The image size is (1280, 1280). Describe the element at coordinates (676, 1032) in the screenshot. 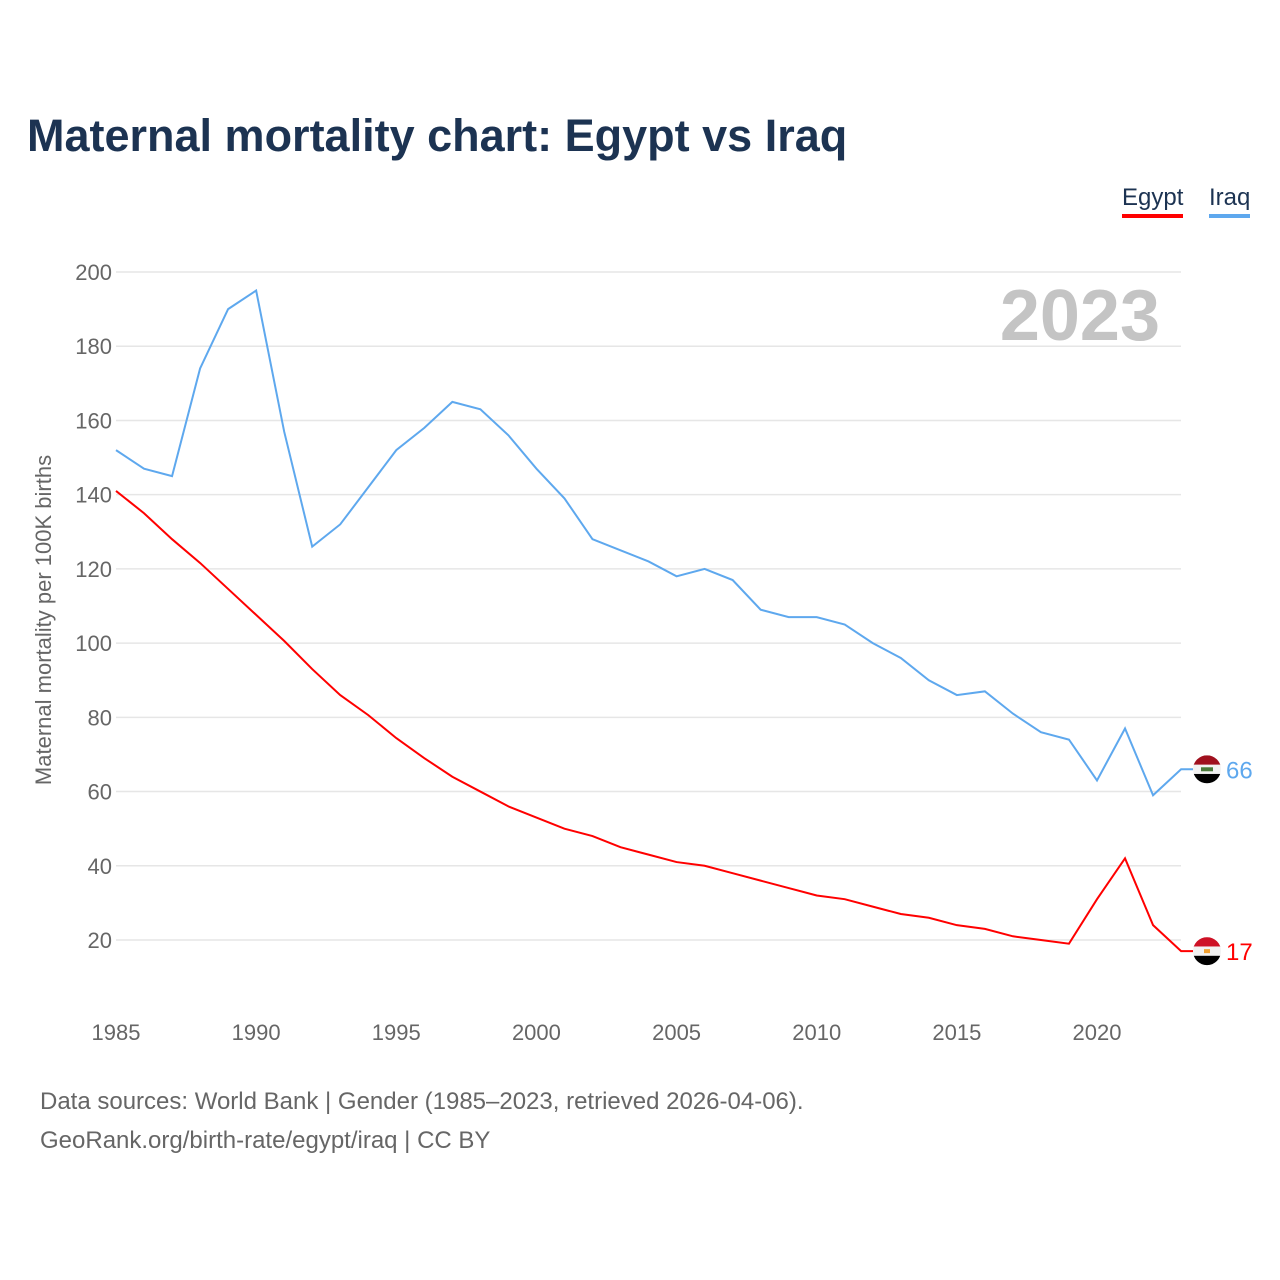

I see `x-tick-label: 2005` at that location.